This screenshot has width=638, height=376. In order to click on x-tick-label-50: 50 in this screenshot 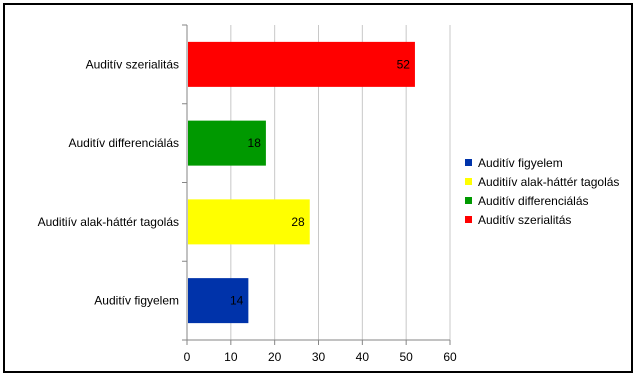, I will do `click(406, 357)`.